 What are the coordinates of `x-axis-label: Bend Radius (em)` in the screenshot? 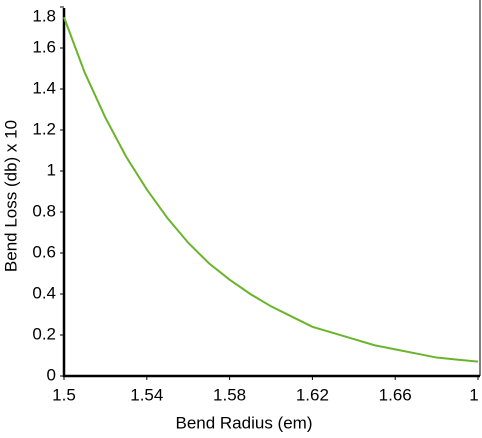 It's located at (243, 422).